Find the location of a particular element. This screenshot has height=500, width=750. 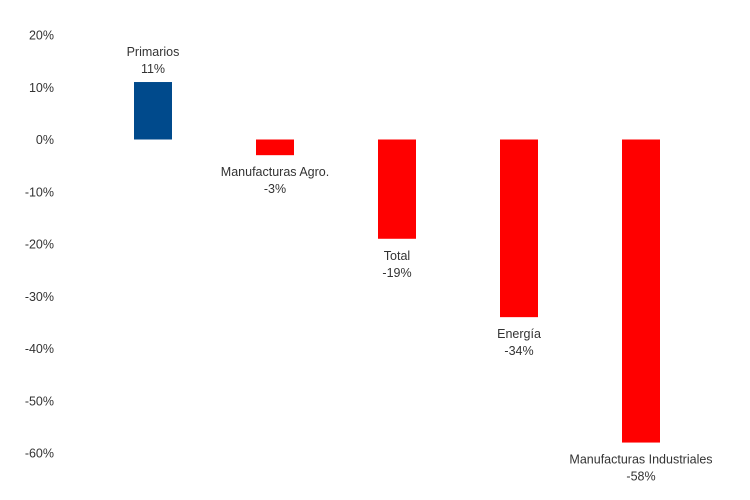

y-tick-label: 0% is located at coordinates (45, 140).